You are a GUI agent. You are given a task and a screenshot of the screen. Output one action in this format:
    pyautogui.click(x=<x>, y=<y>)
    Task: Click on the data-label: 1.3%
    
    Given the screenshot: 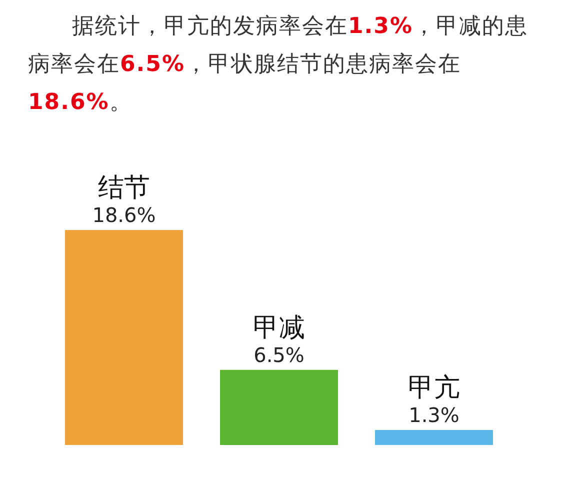 What is the action you would take?
    pyautogui.click(x=434, y=414)
    